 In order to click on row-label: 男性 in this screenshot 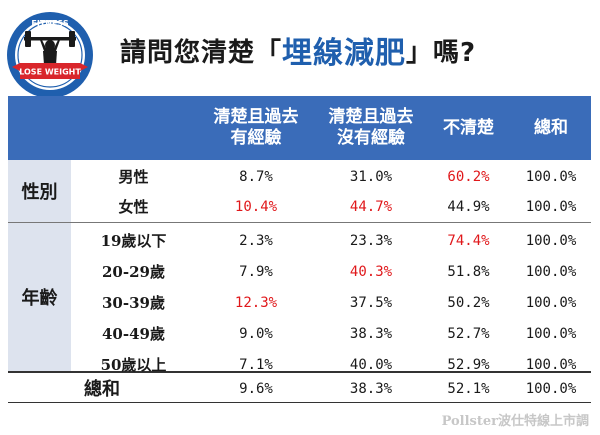, I will do `click(133, 177)`.